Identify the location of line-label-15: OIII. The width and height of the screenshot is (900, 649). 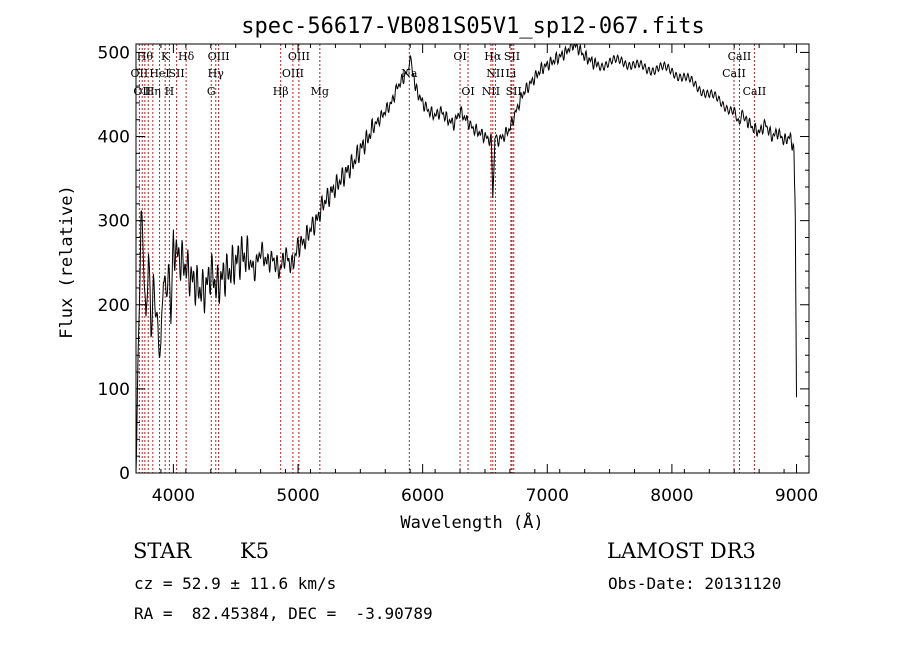
(299, 56).